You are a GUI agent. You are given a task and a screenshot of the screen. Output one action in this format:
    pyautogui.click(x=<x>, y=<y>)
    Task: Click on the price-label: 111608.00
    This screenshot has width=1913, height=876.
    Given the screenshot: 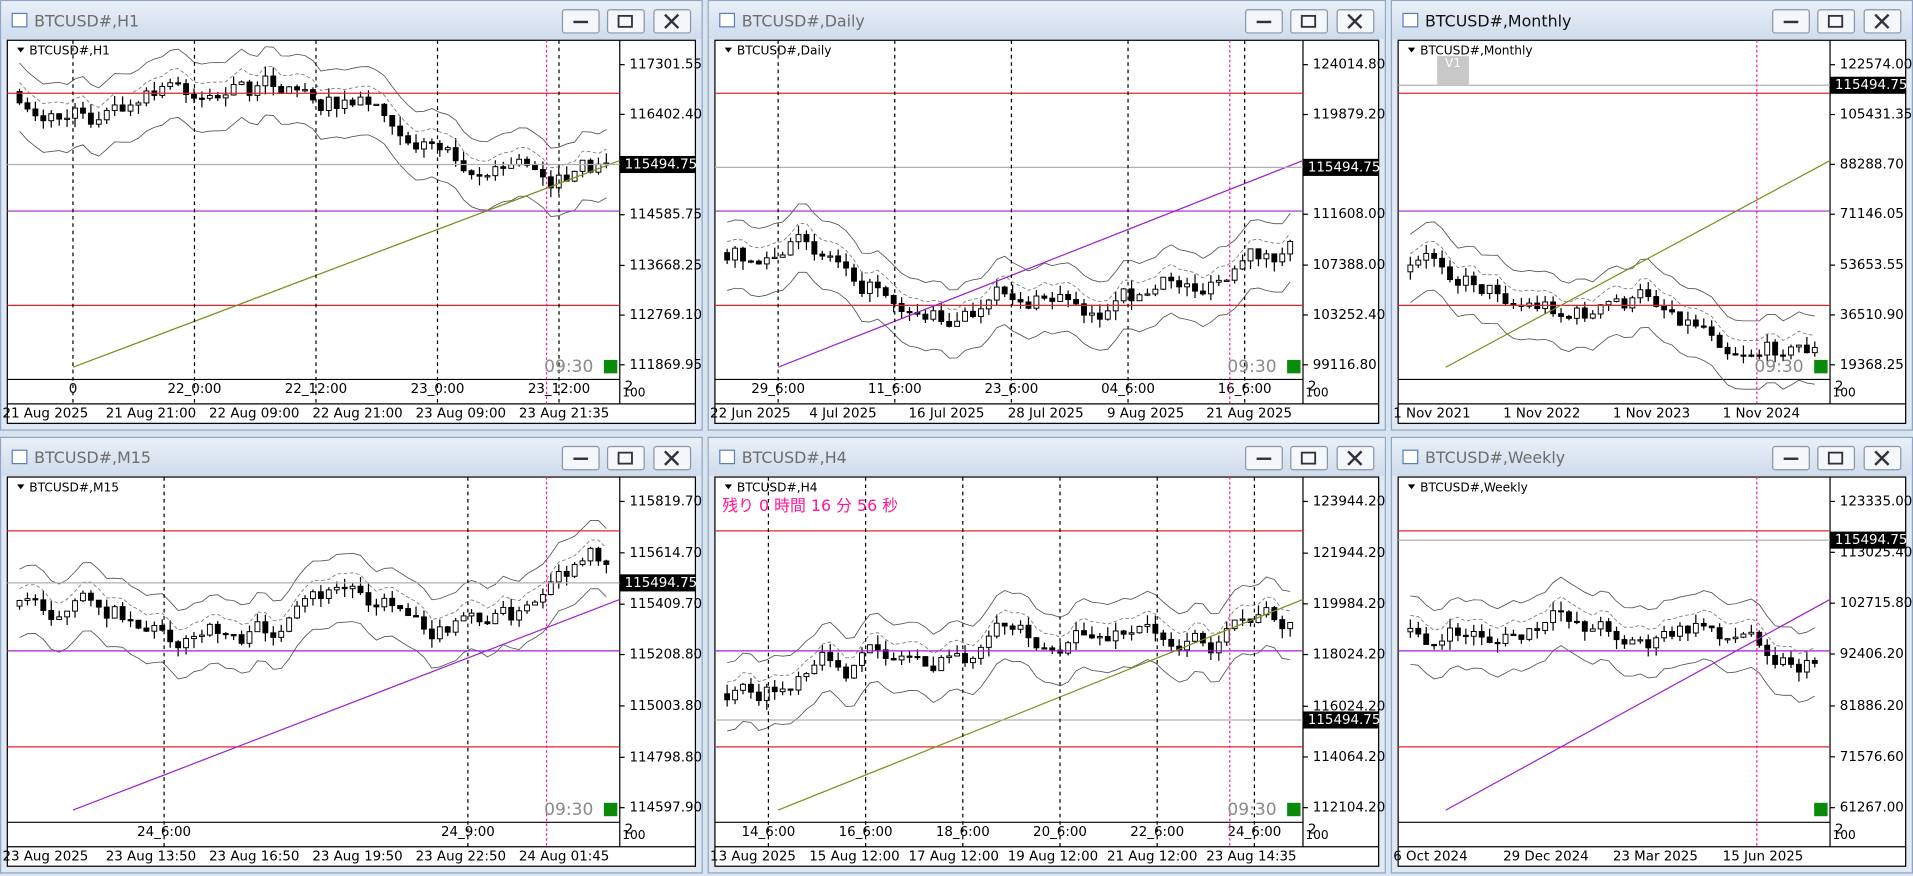 What is the action you would take?
    pyautogui.click(x=1349, y=214)
    